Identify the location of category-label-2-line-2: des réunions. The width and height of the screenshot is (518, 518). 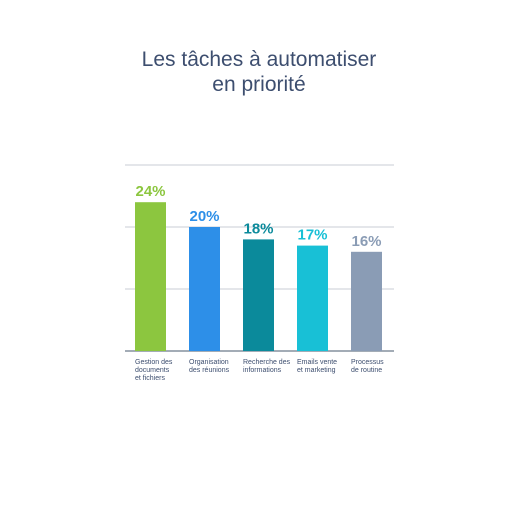
(209, 370).